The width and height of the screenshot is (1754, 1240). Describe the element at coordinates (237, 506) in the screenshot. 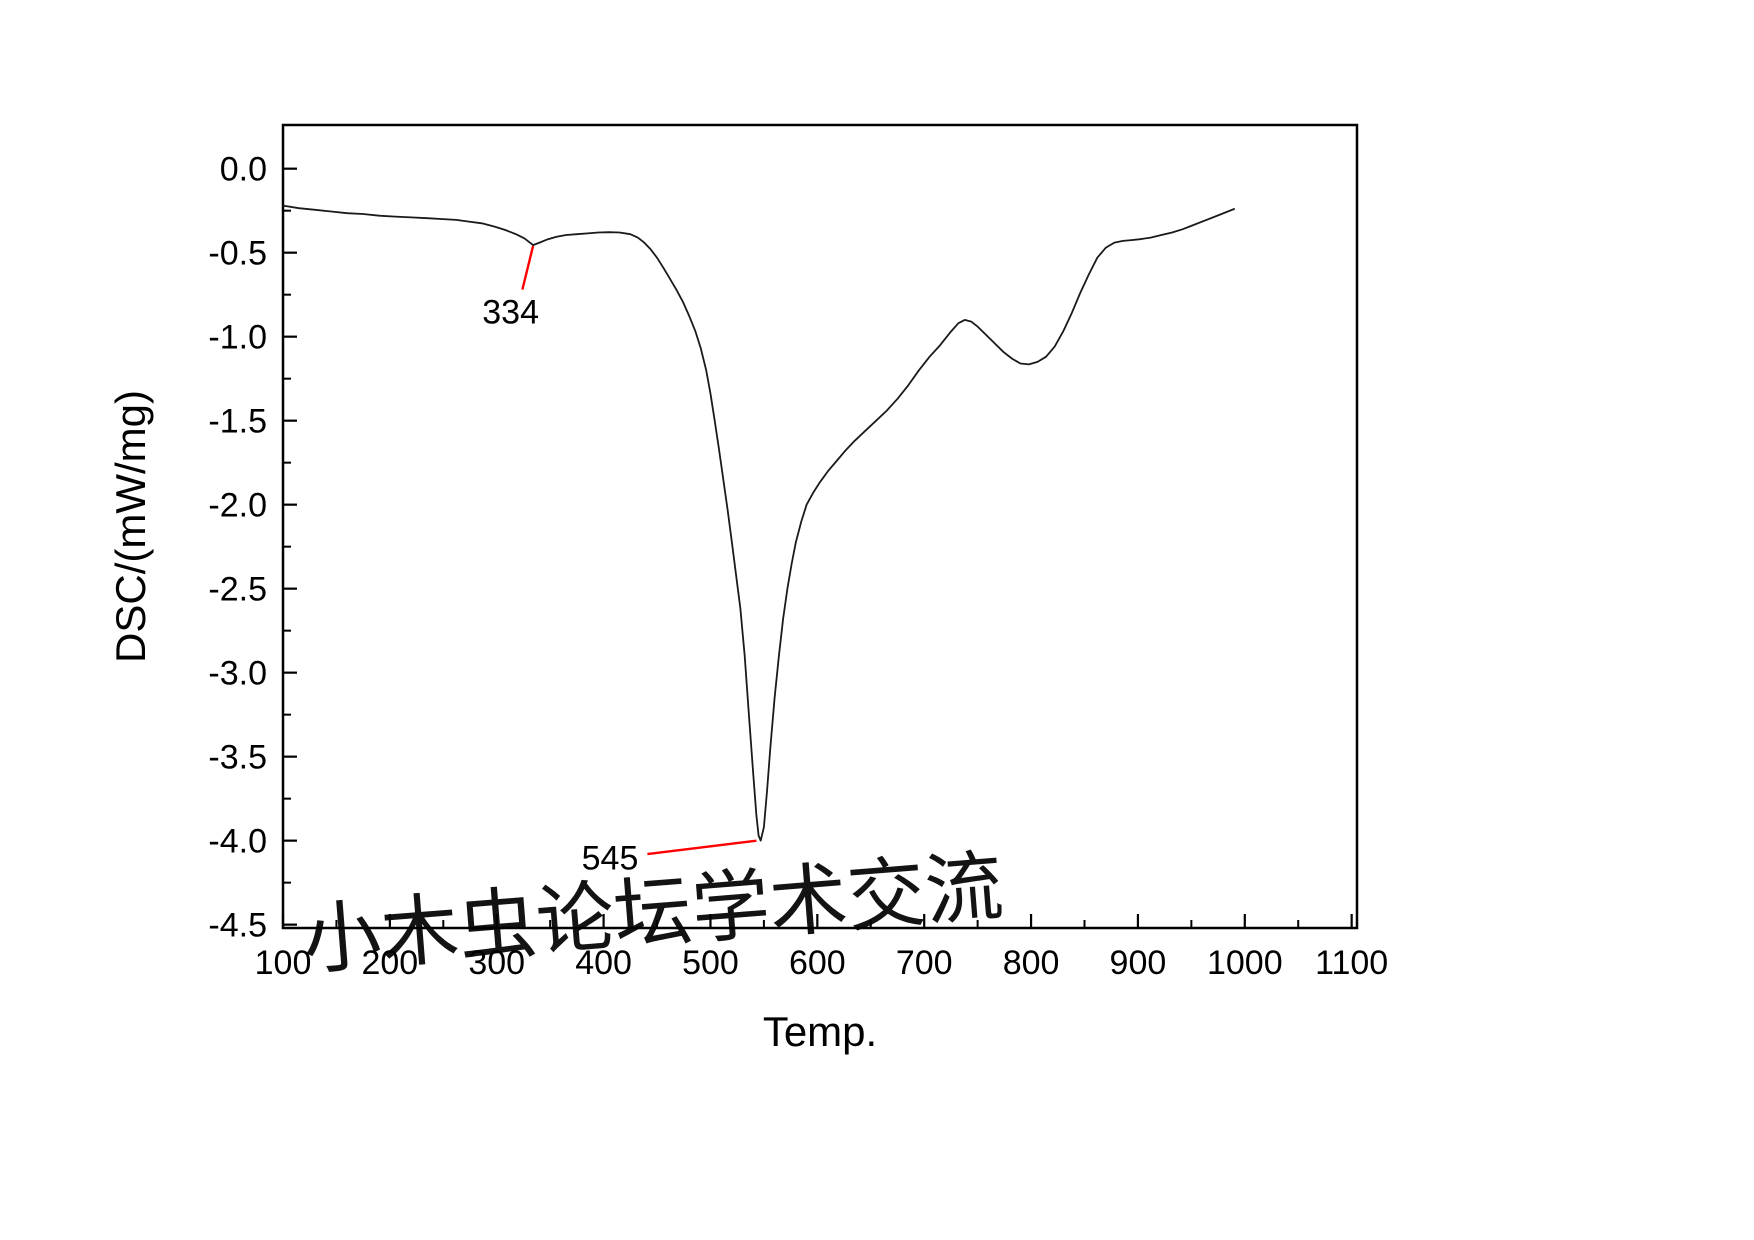

I see `y-tick-label: -2.0` at that location.